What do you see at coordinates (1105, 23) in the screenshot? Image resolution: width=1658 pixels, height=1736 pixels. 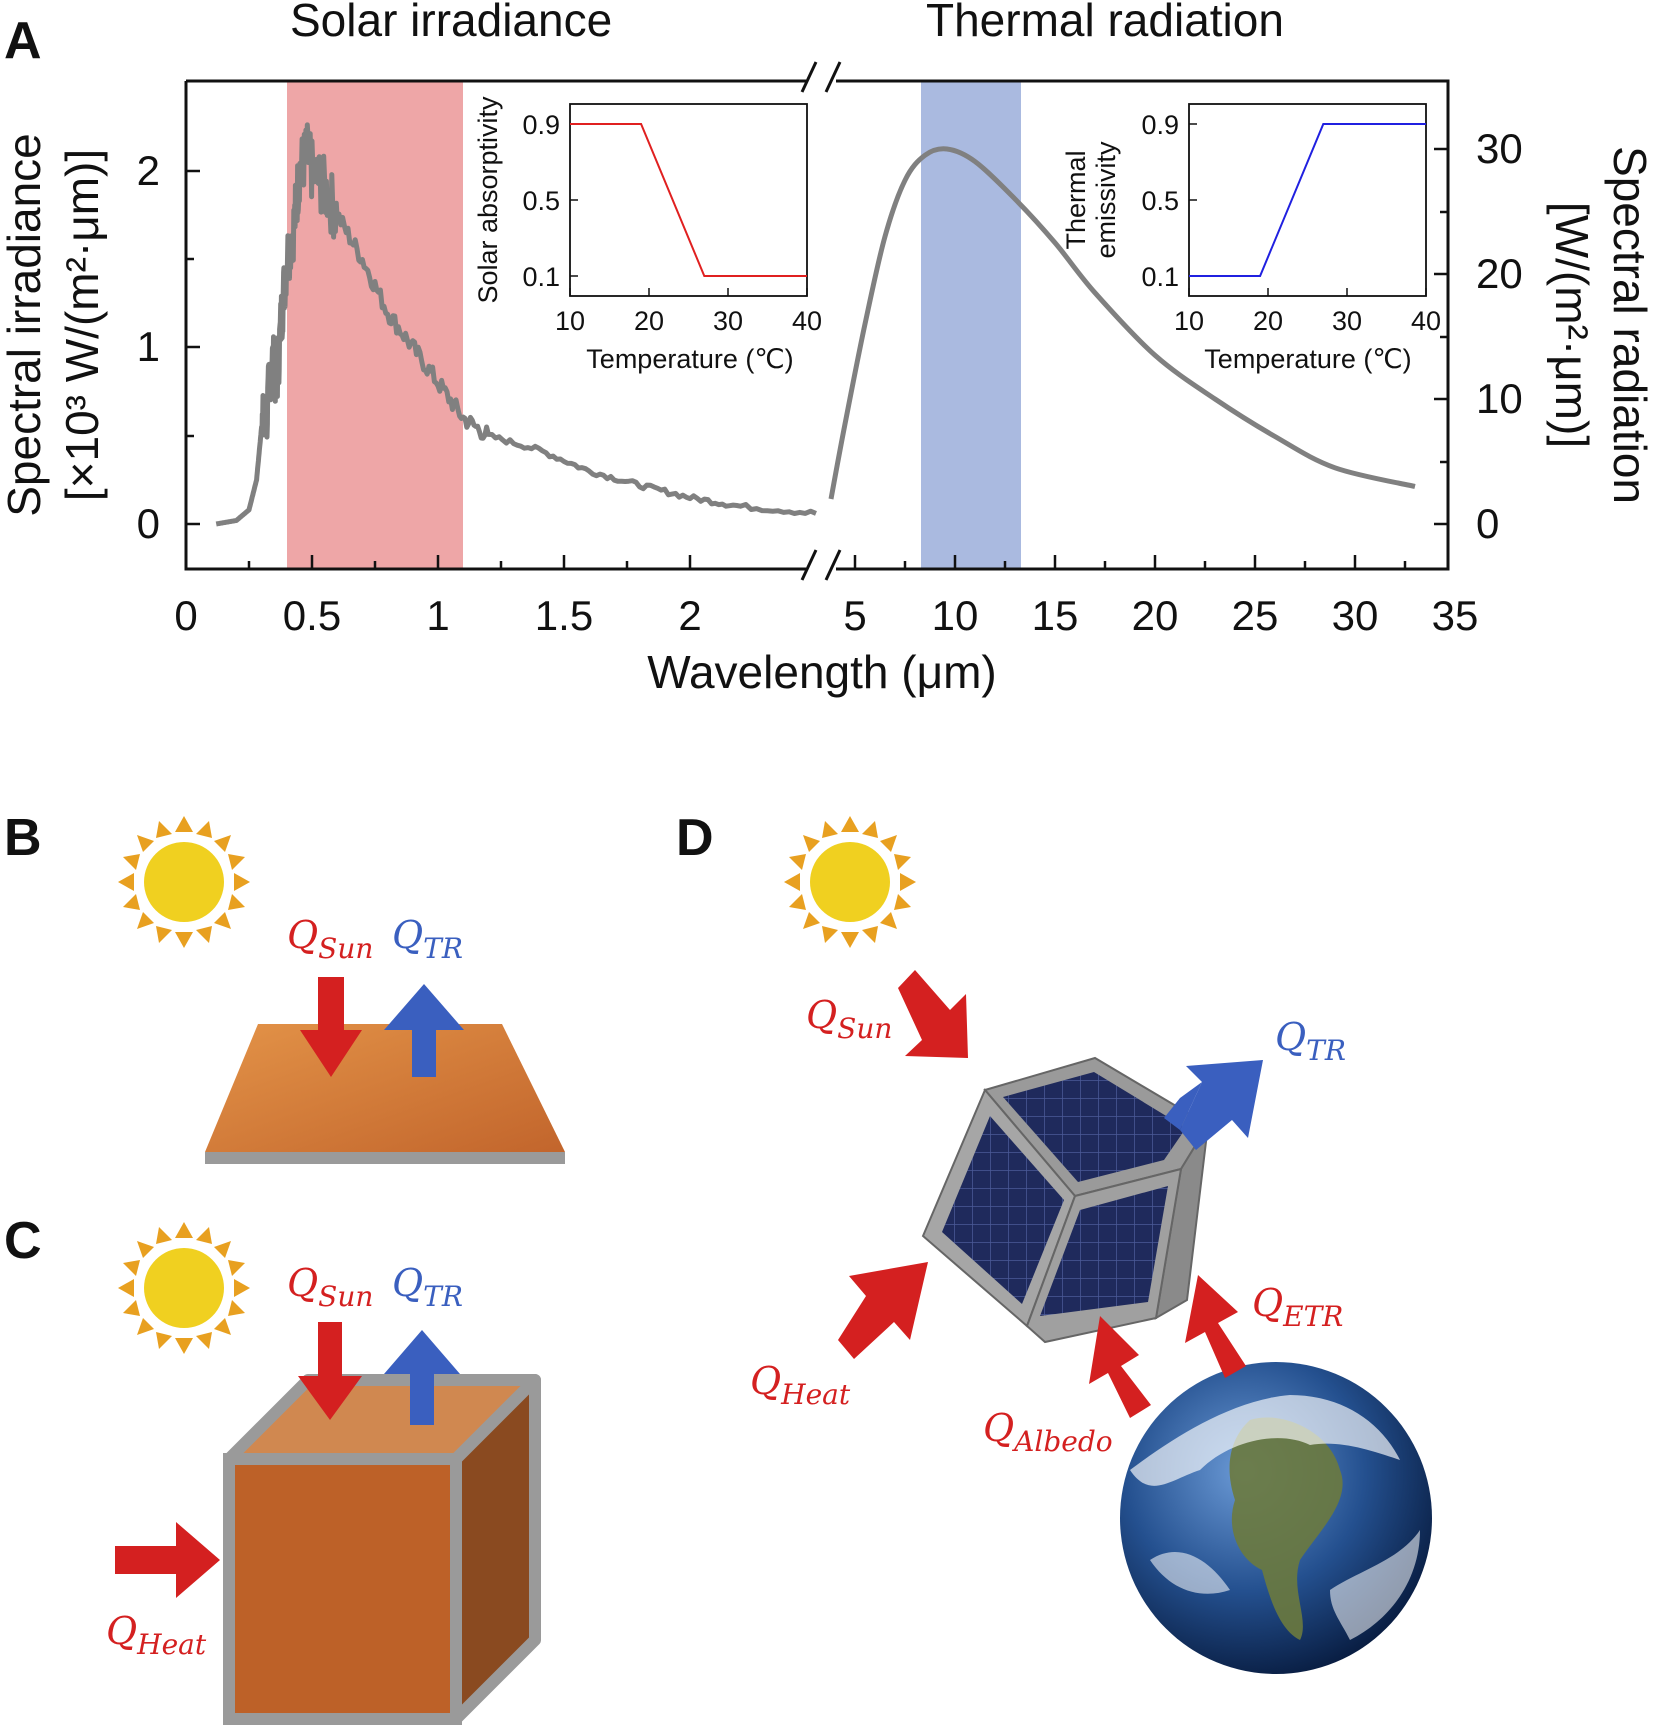 I see `section-title-thermal: Thermal radiation` at bounding box center [1105, 23].